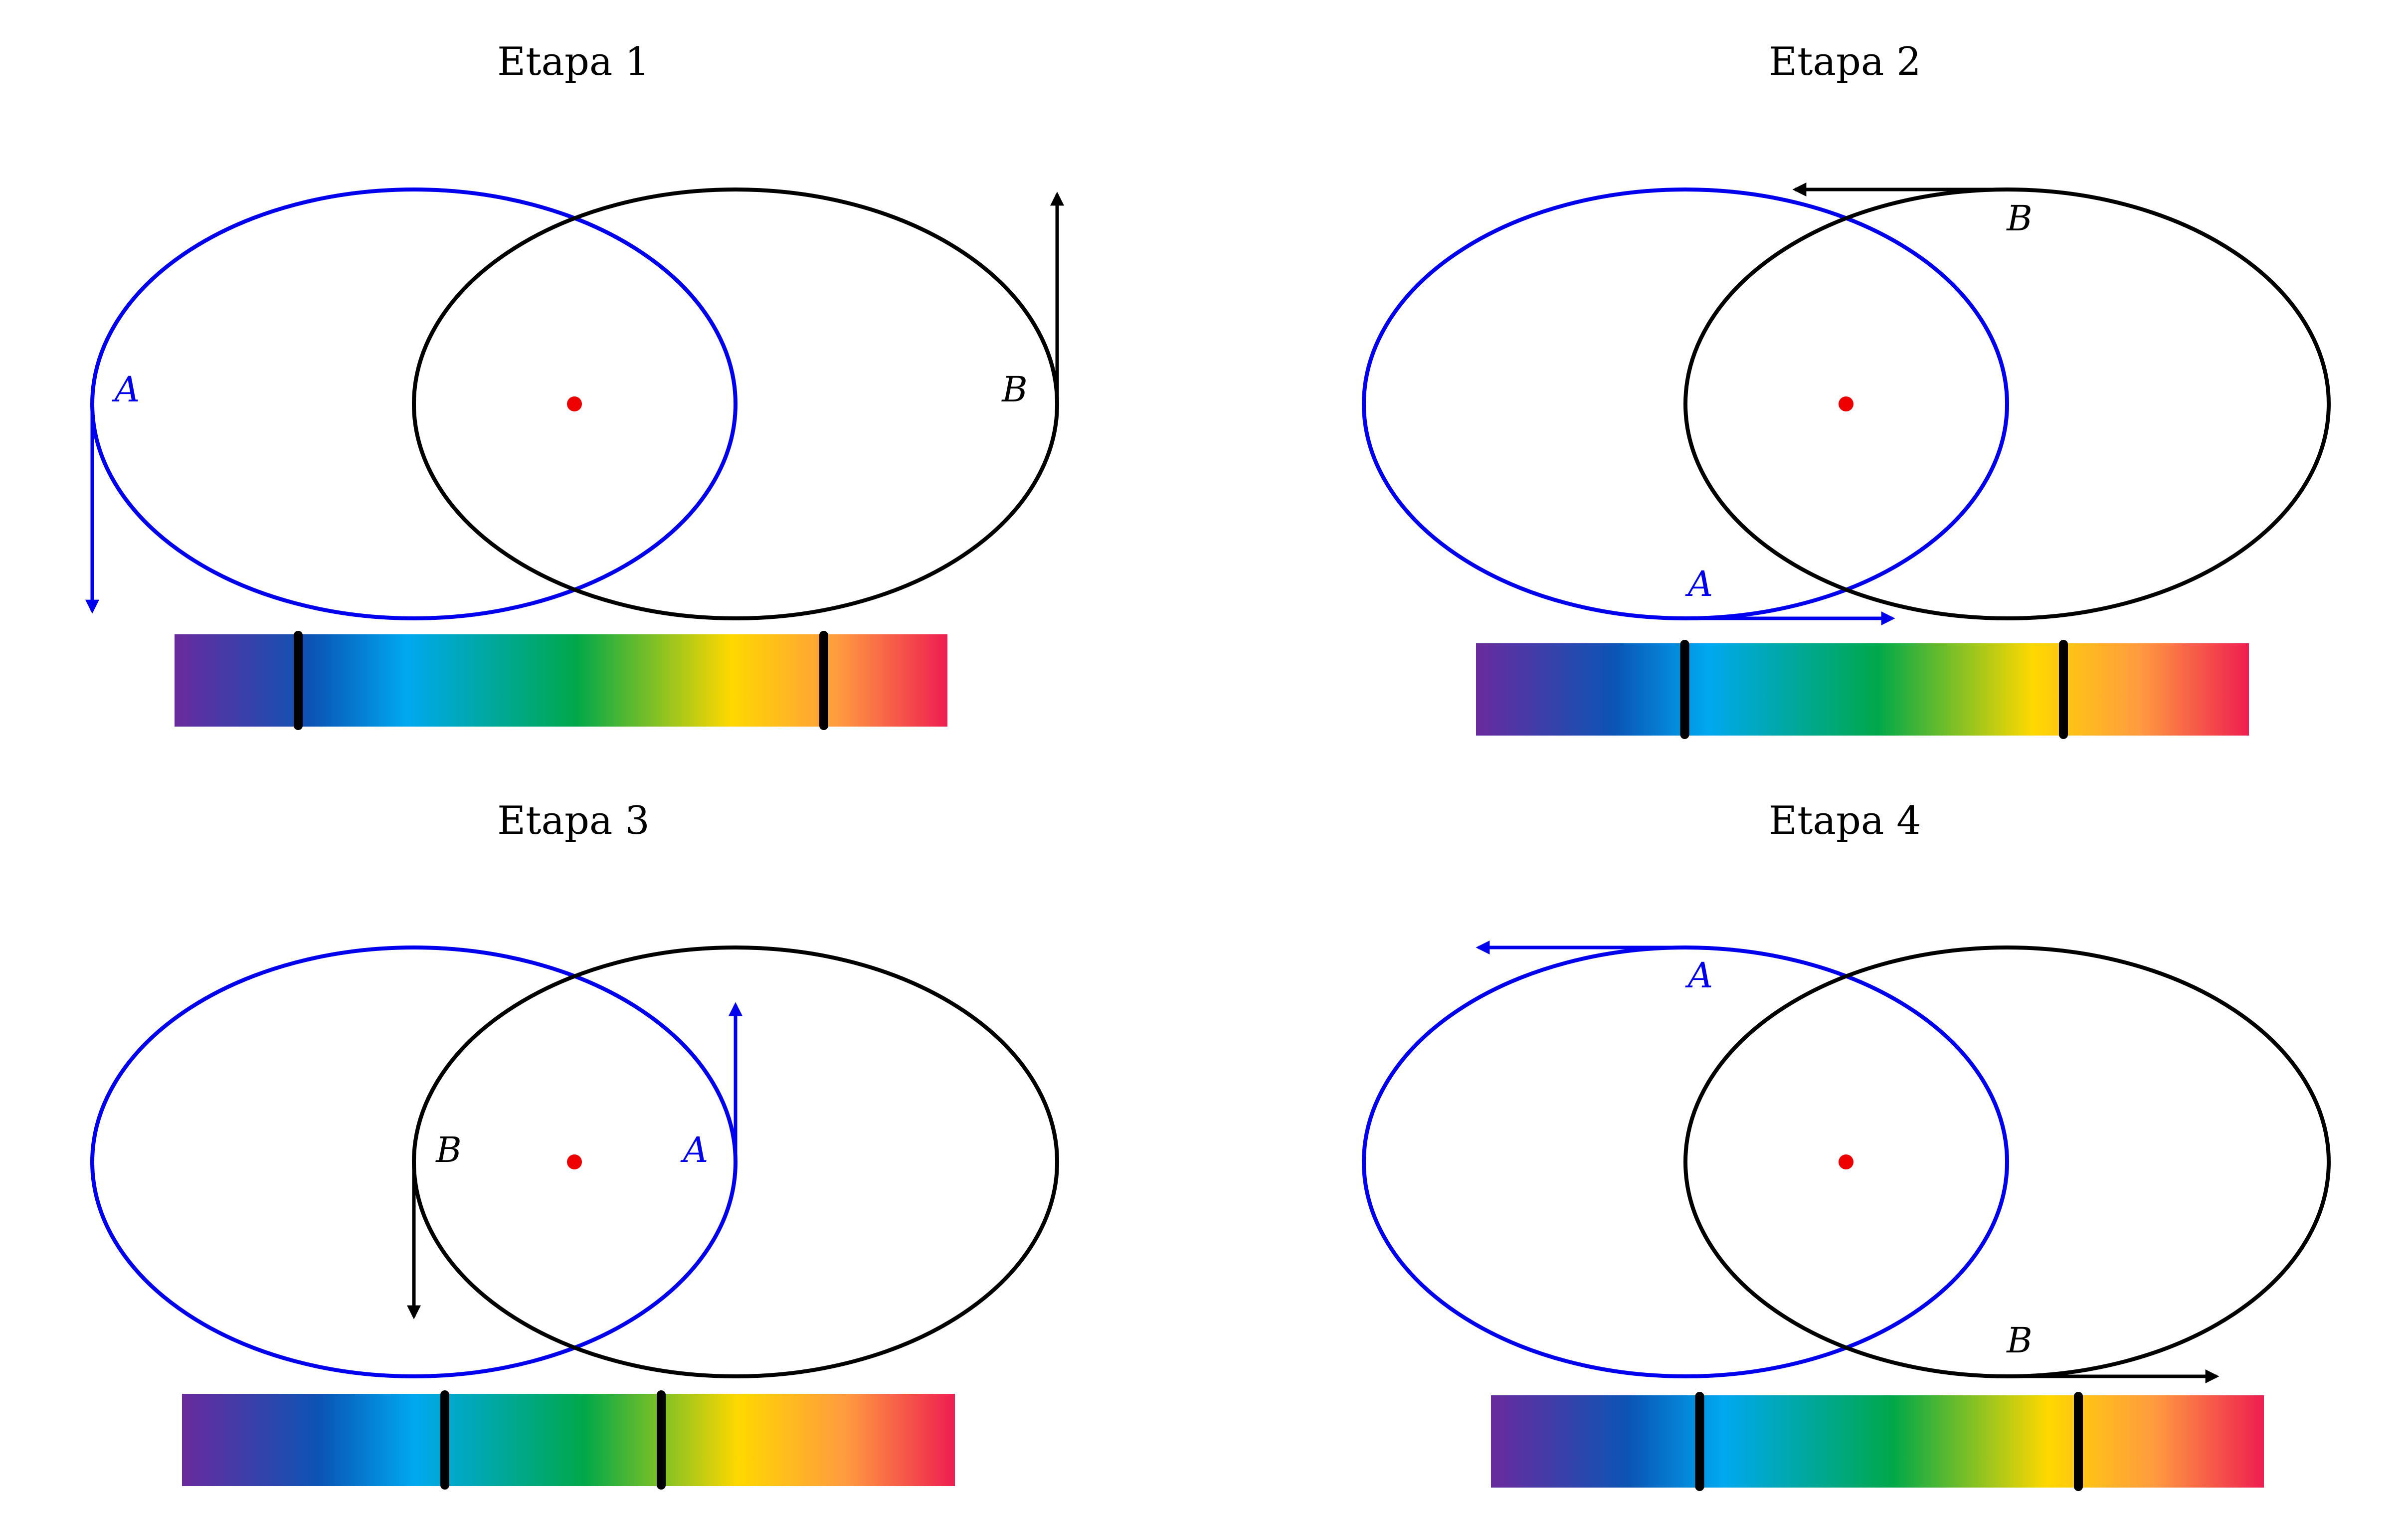 Image resolution: width=2408 pixels, height=1513 pixels. What do you see at coordinates (574, 61) in the screenshot?
I see `panel-title: Etapa 1` at bounding box center [574, 61].